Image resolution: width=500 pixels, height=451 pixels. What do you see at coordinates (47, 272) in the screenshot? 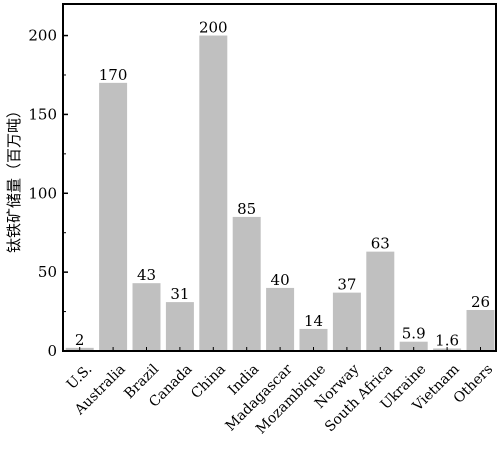
I see `y-tick-label: 50` at bounding box center [47, 272].